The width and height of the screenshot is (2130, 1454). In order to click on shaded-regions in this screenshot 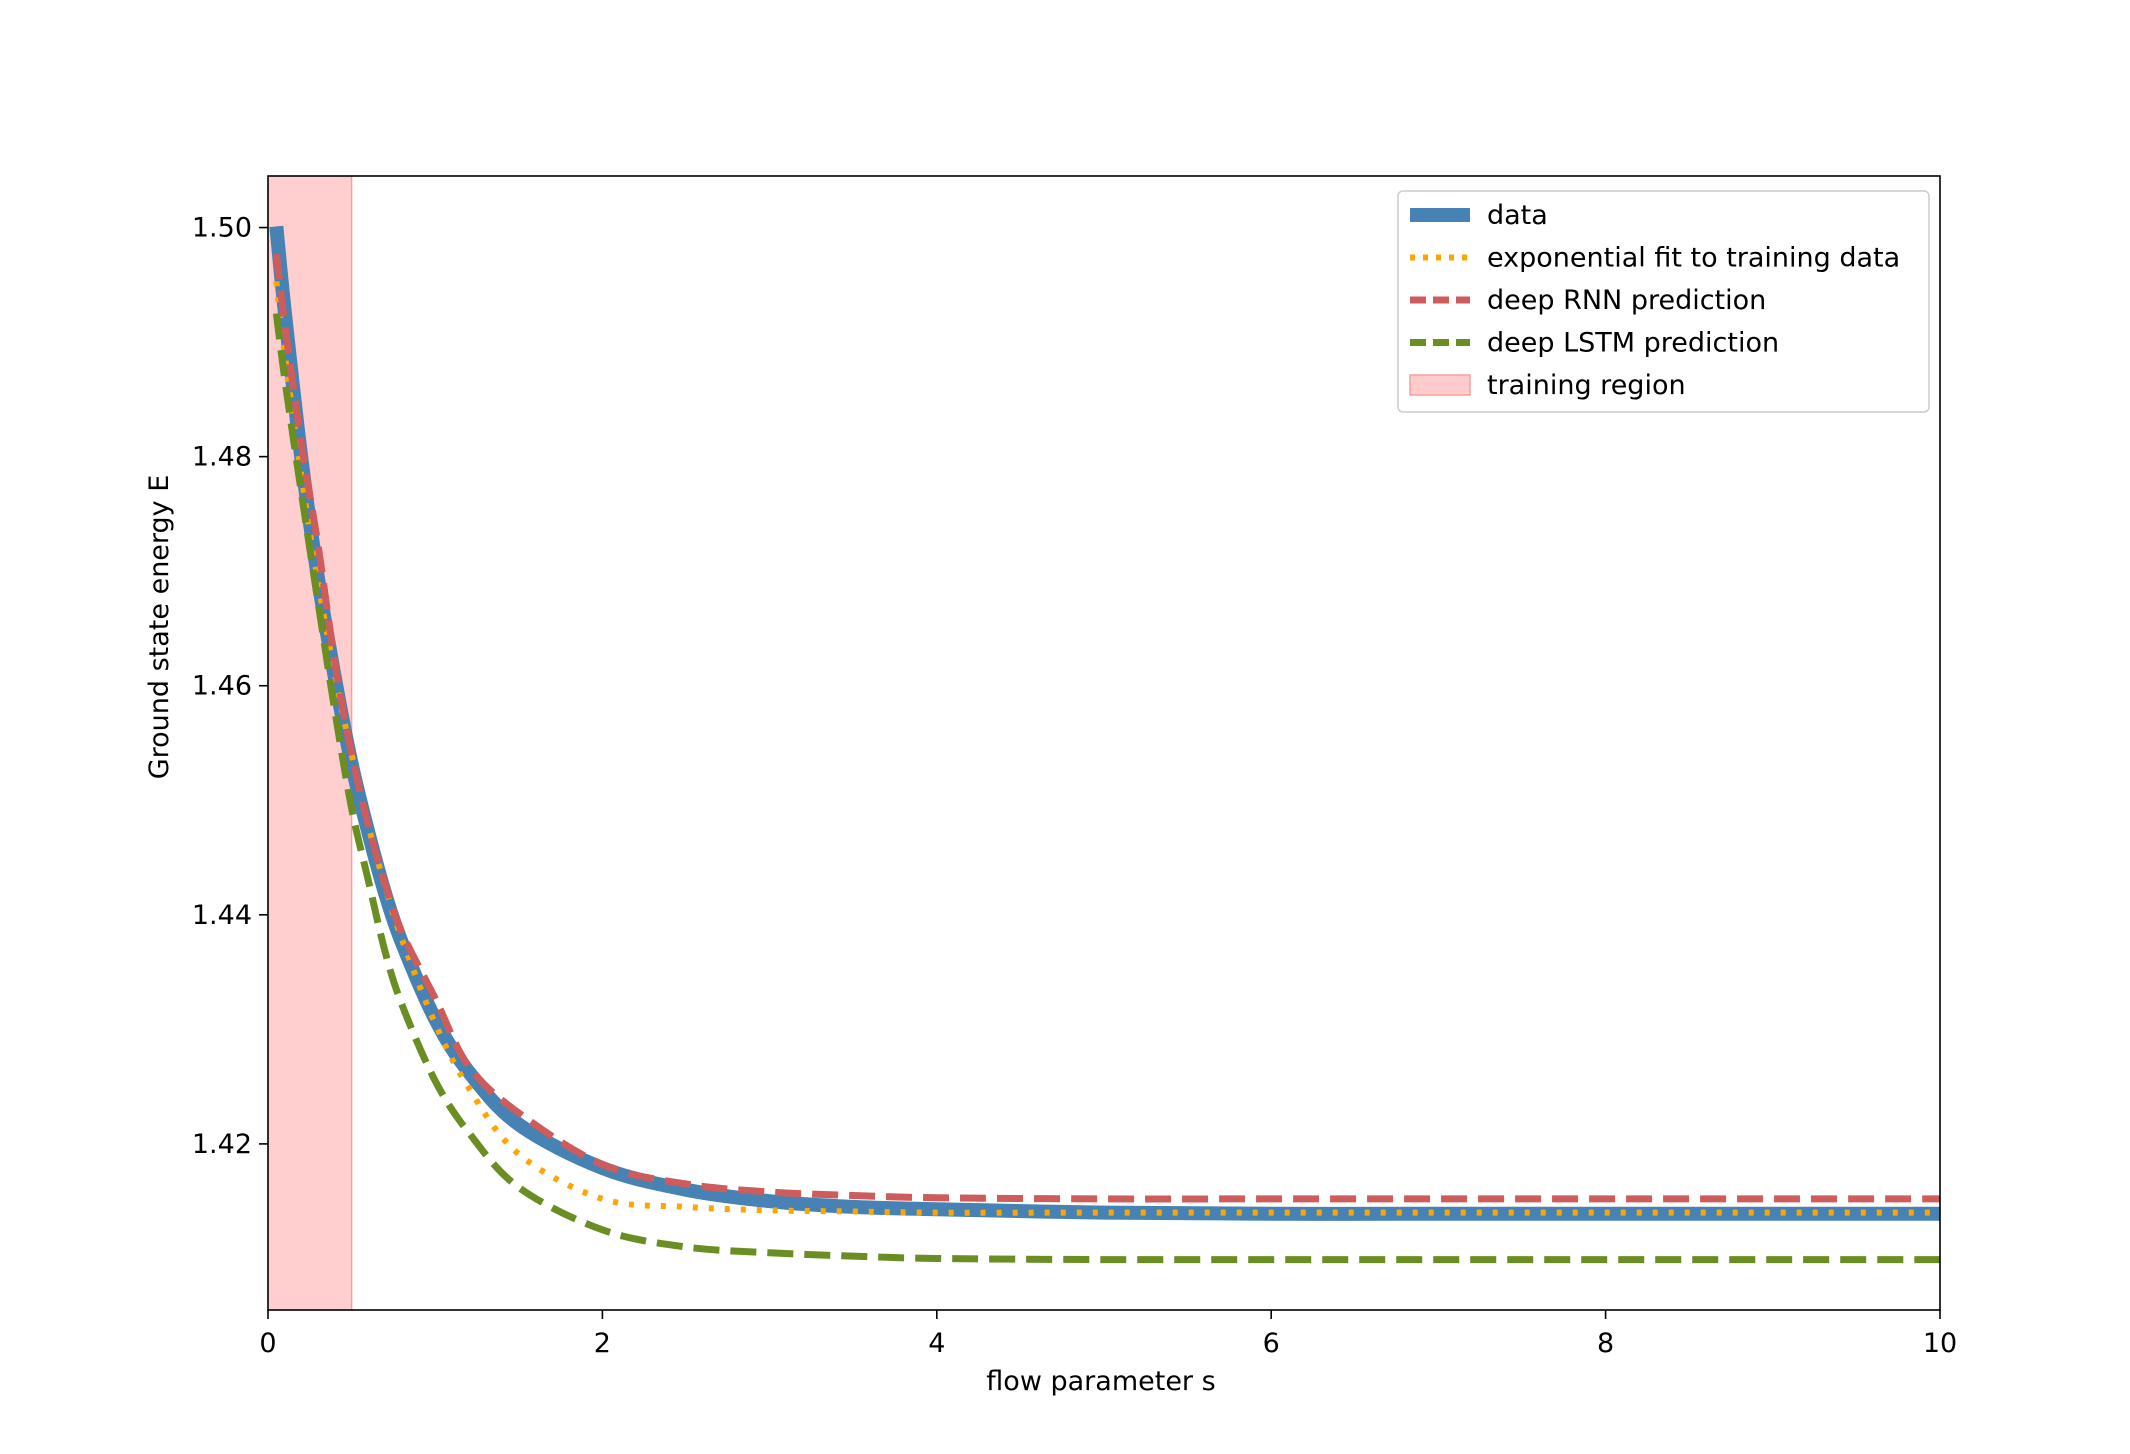, I will do `click(310, 743)`.